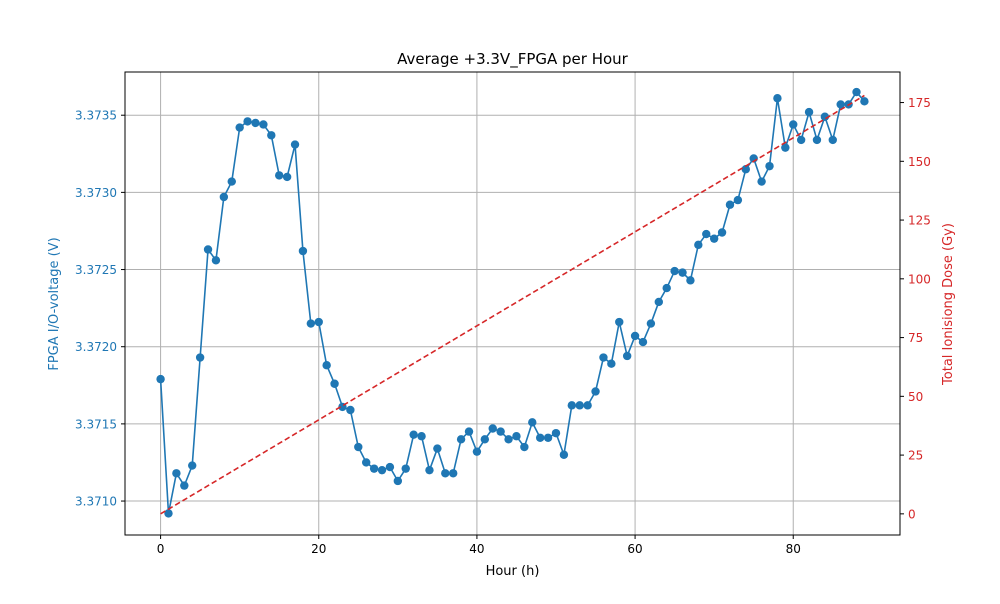 The width and height of the screenshot is (1000, 604). What do you see at coordinates (912, 514) in the screenshot?
I see `y2-tick-label: 0` at bounding box center [912, 514].